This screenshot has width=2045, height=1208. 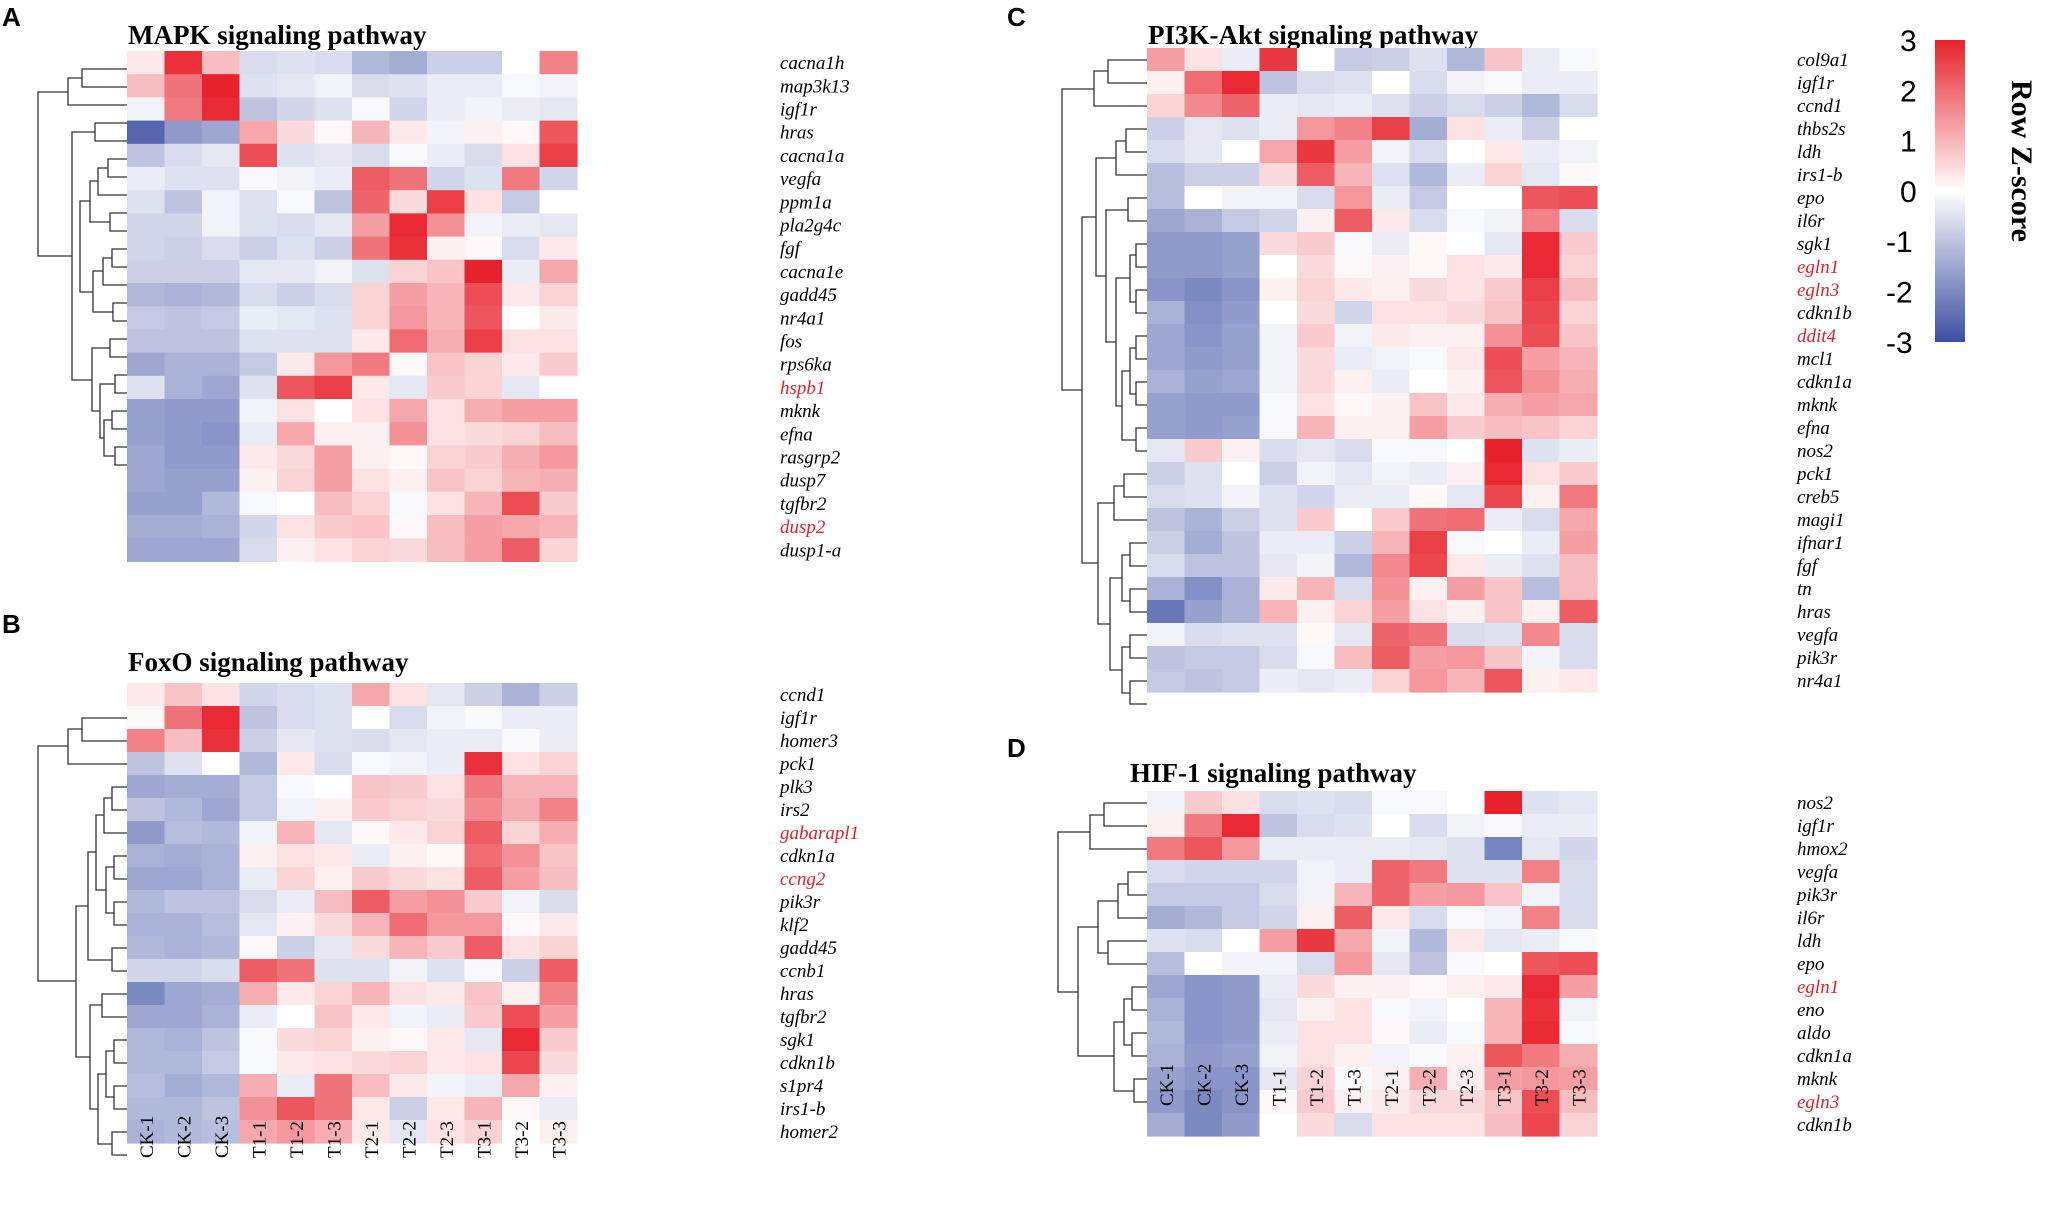 What do you see at coordinates (800, 411) in the screenshot?
I see `row-label-mknk: mknk` at bounding box center [800, 411].